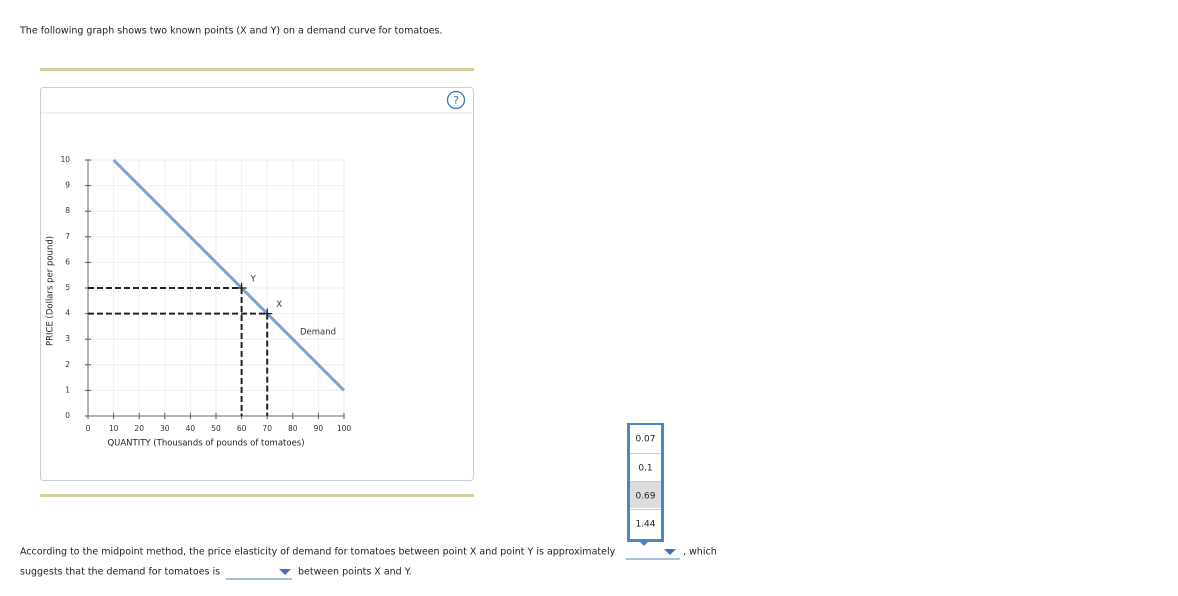  I want to click on y-tick-label: 5, so click(67, 287).